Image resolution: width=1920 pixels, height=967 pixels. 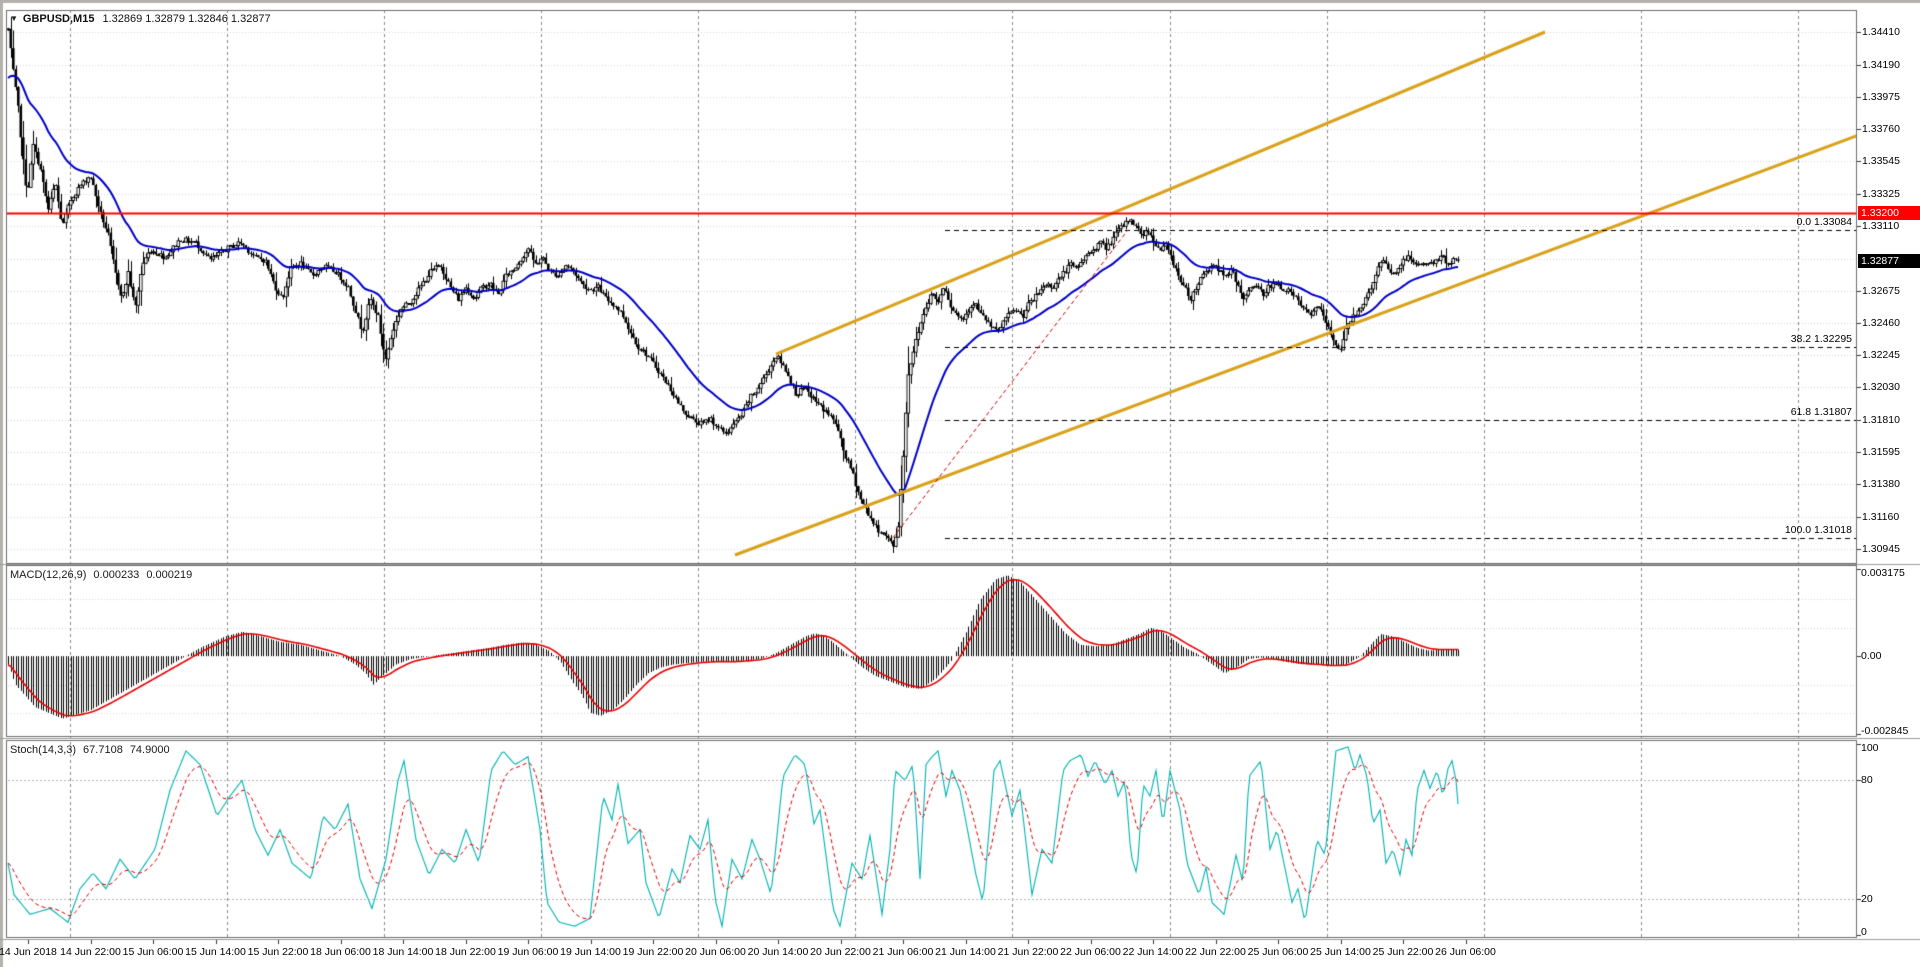 What do you see at coordinates (1881, 548) in the screenshot?
I see `price-axis-label: 1.30945` at bounding box center [1881, 548].